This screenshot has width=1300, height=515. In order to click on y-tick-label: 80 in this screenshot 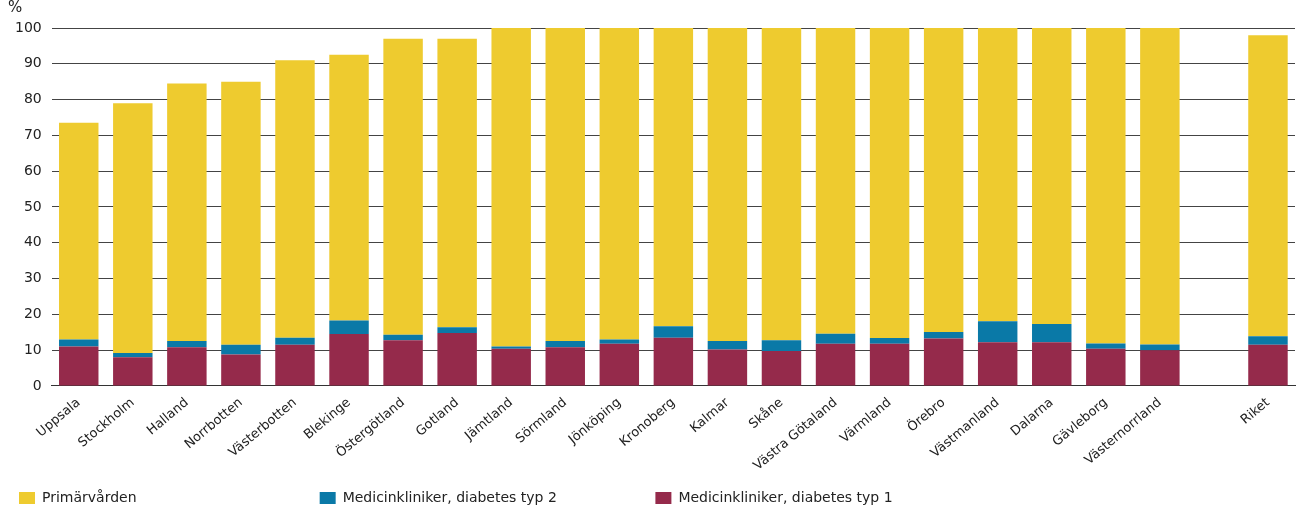, I will do `click(32, 98)`.